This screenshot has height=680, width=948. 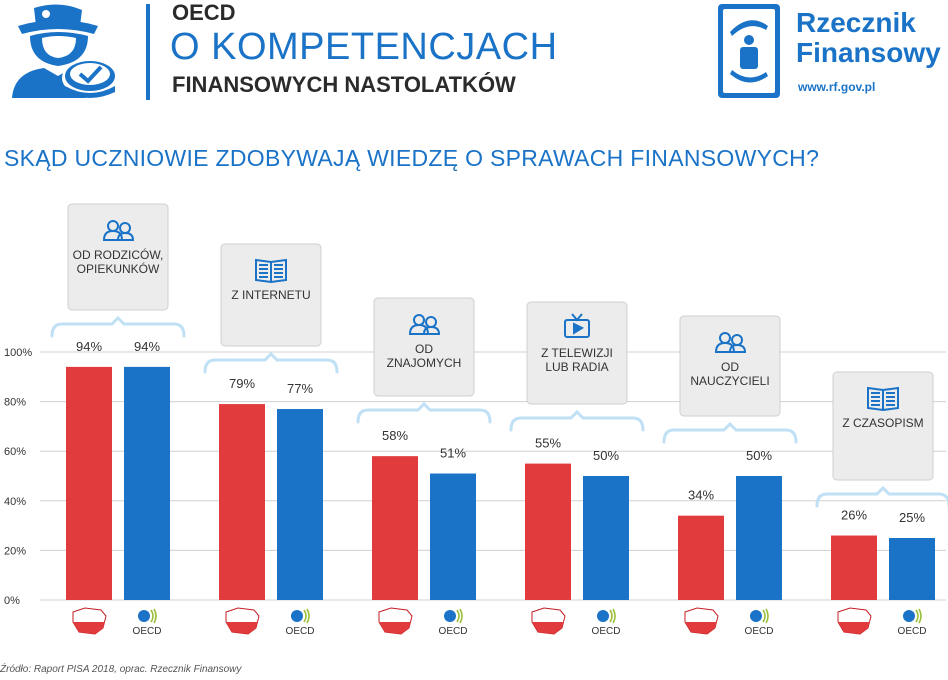 What do you see at coordinates (65, 51) in the screenshot?
I see `student-money-icon` at bounding box center [65, 51].